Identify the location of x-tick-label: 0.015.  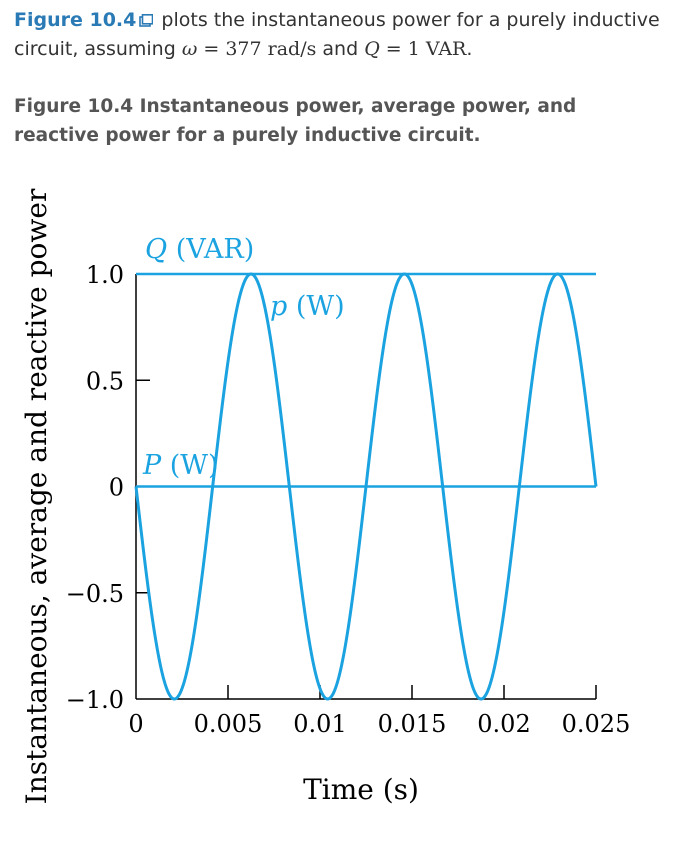
(412, 724).